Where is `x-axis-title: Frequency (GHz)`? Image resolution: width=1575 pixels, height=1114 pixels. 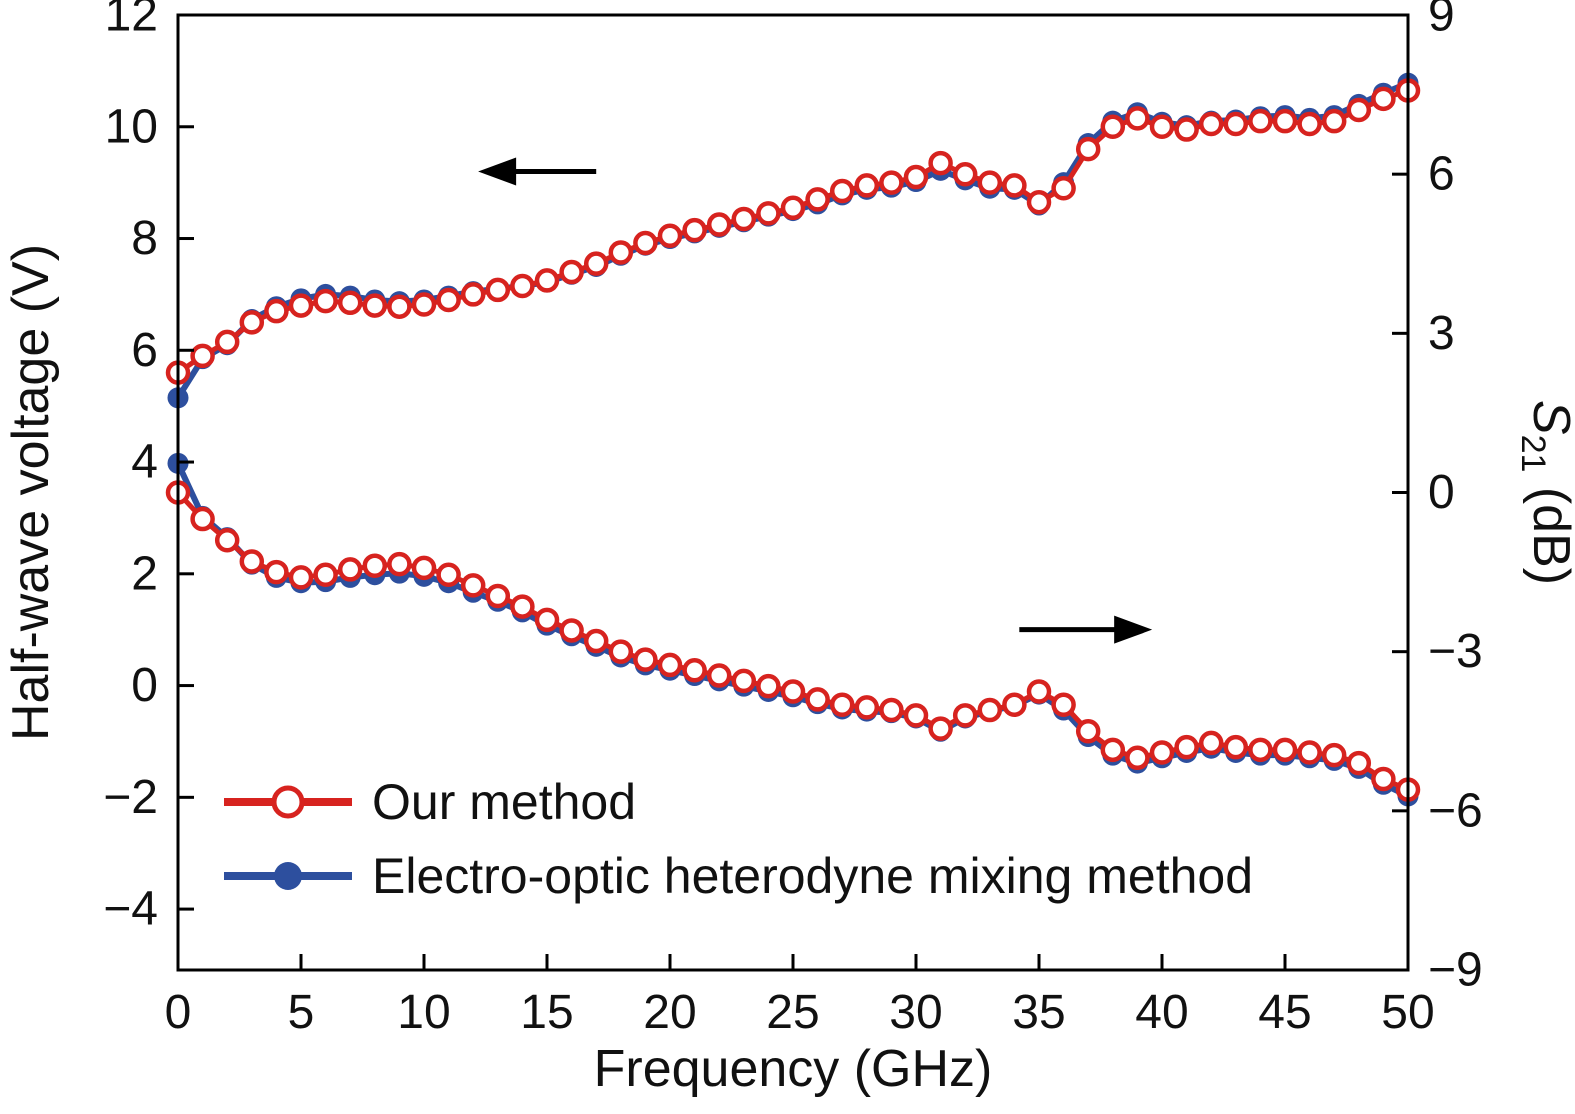 x-axis-title: Frequency (GHz) is located at coordinates (793, 1069).